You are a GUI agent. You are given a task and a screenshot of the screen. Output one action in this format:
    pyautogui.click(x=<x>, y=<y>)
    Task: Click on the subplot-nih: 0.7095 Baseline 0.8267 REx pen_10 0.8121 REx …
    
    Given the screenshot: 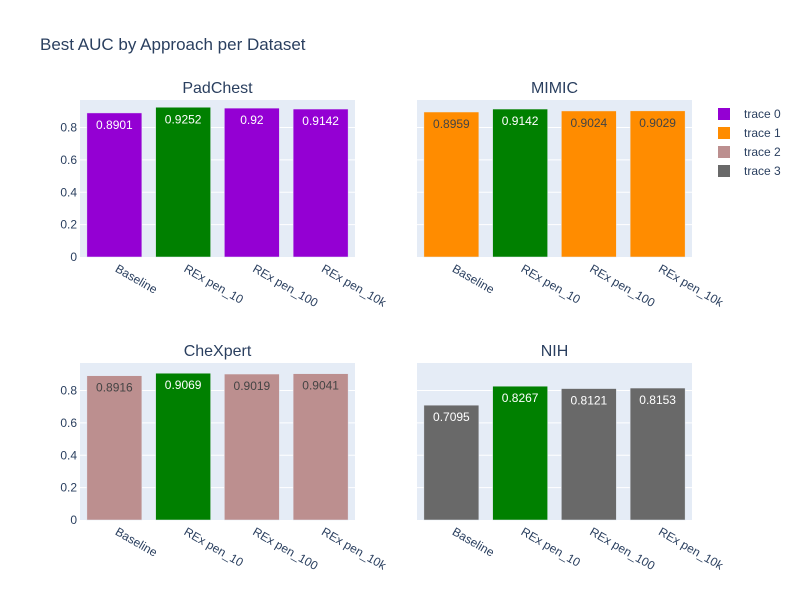 What is the action you would take?
    pyautogui.click(x=571, y=458)
    